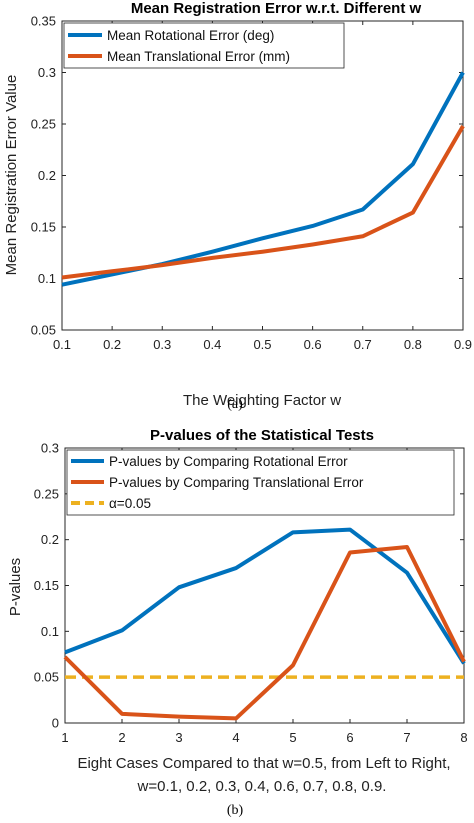 The image size is (474, 823). What do you see at coordinates (55, 723) in the screenshot?
I see `chart-1-y-tick-label: 0` at bounding box center [55, 723].